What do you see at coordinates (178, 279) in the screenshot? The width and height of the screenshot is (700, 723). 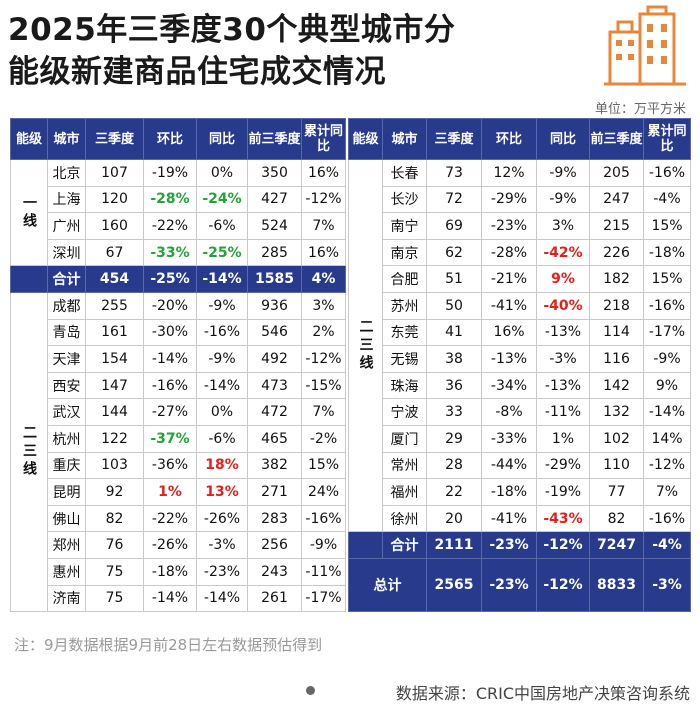 I see `subtotal-row: 合计 454 -25% -14% 1585 4%` at bounding box center [178, 279].